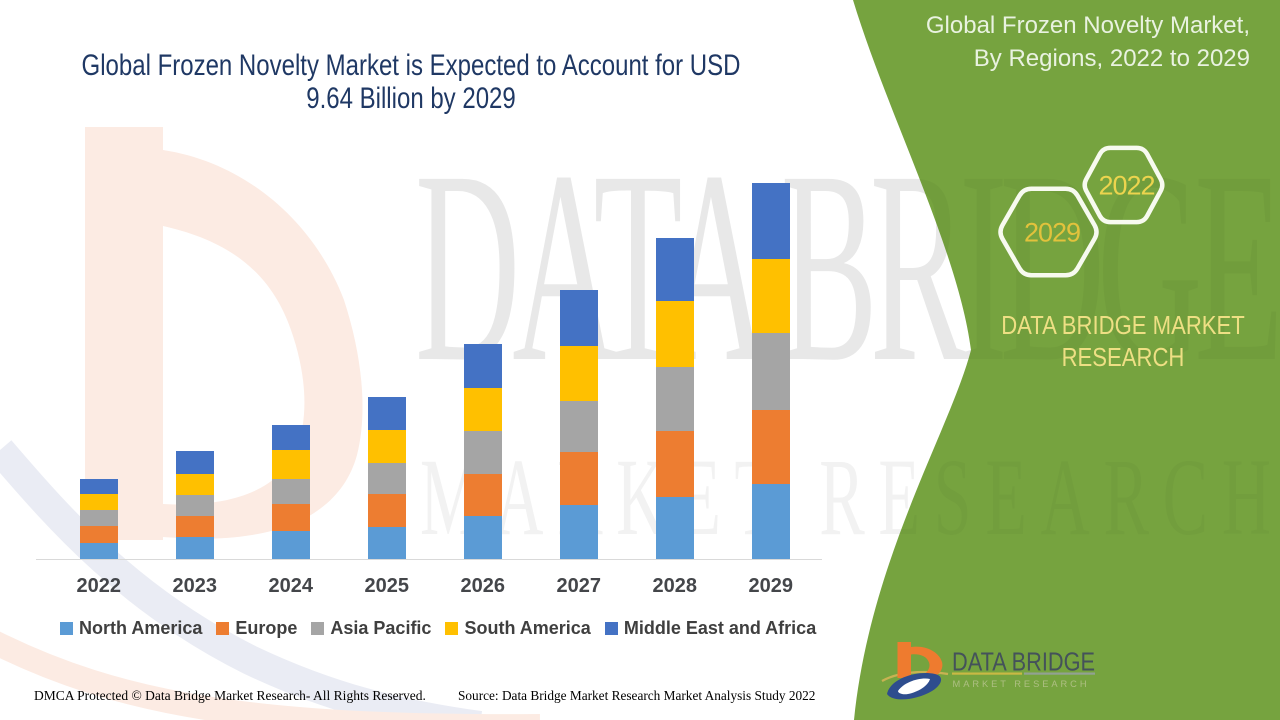 This screenshot has height=720, width=1280. Describe the element at coordinates (1052, 233) in the screenshot. I see `svg-text: 2029` at that location.